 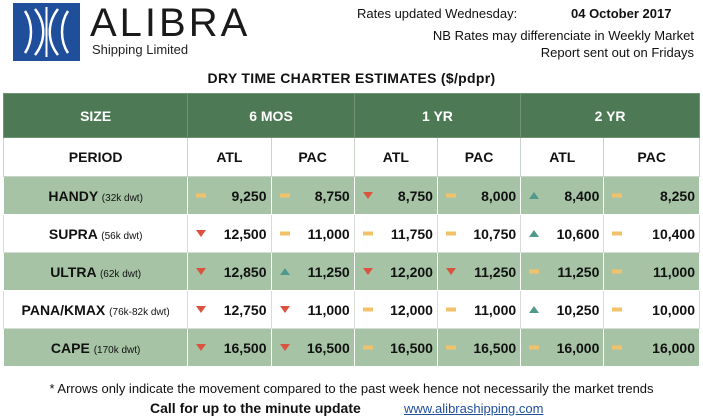 What do you see at coordinates (332, 195) in the screenshot?
I see `rate-value: 8,750` at bounding box center [332, 195].